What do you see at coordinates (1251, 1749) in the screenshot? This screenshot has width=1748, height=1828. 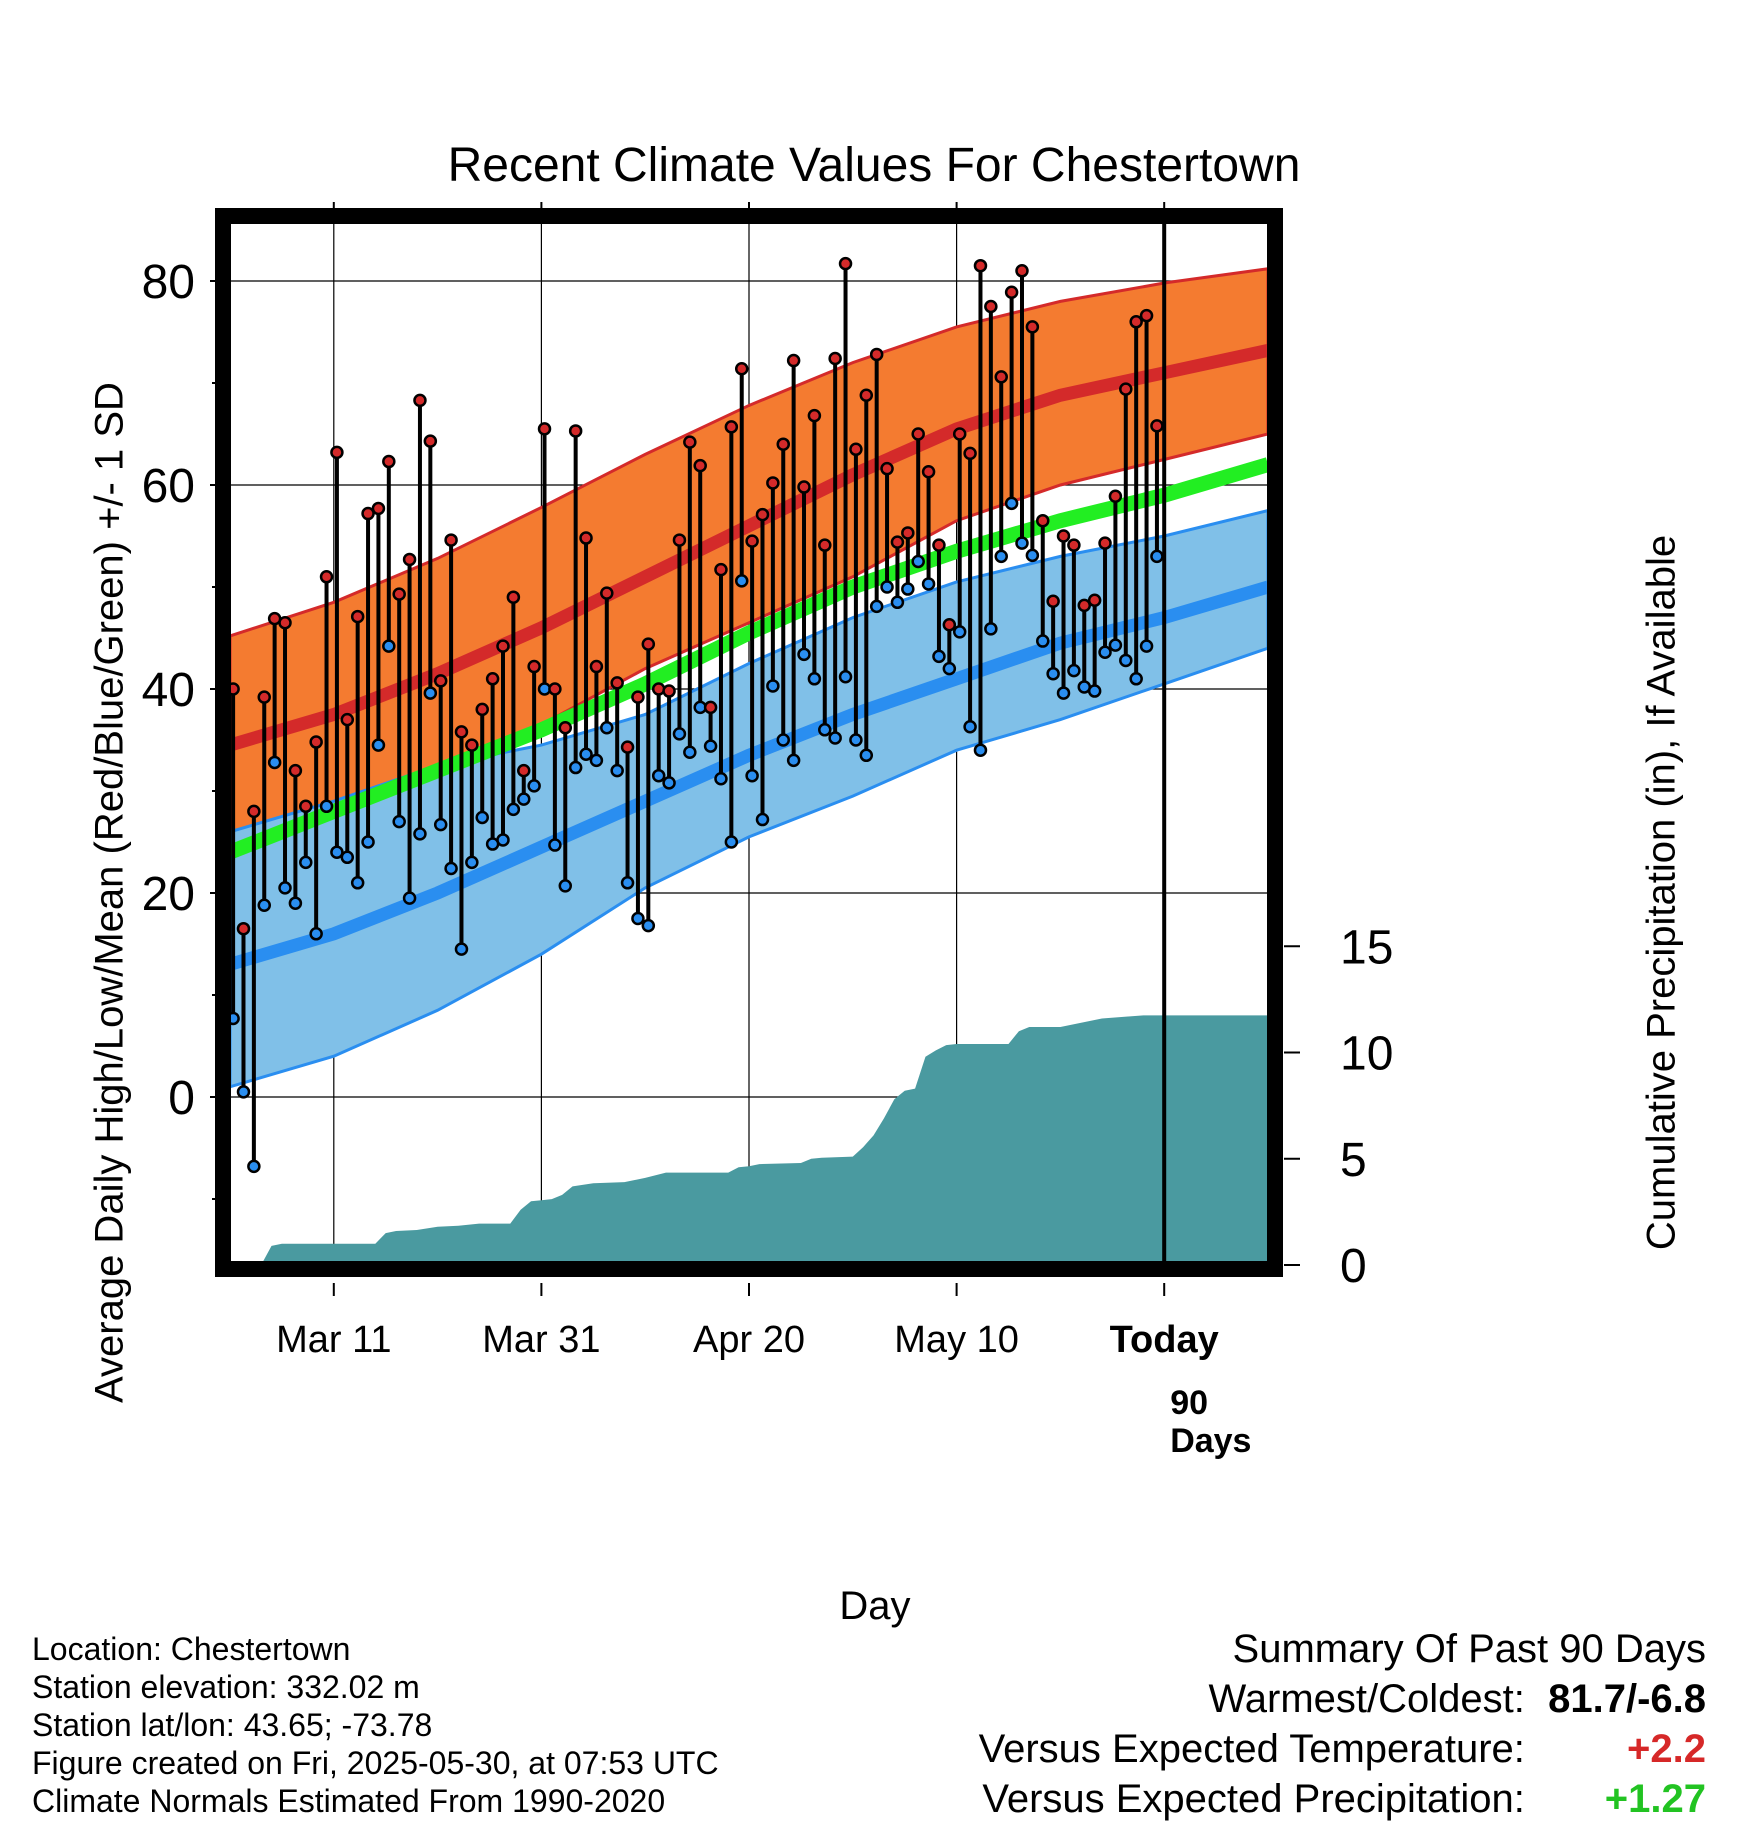 I see `temp-label: Versus Expected Temperature:` at bounding box center [1251, 1749].